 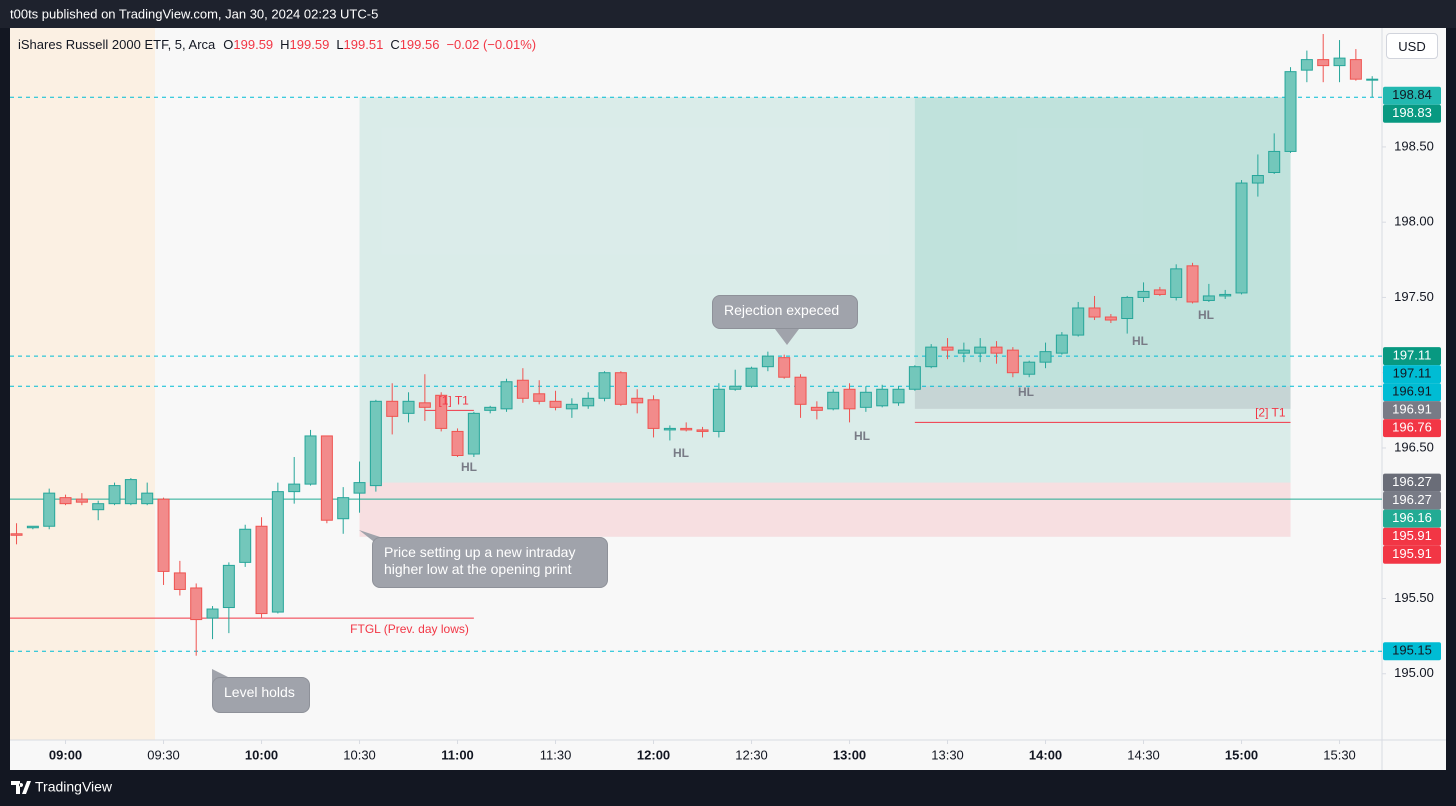 I want to click on x-tick-label: 11:30, so click(x=556, y=754).